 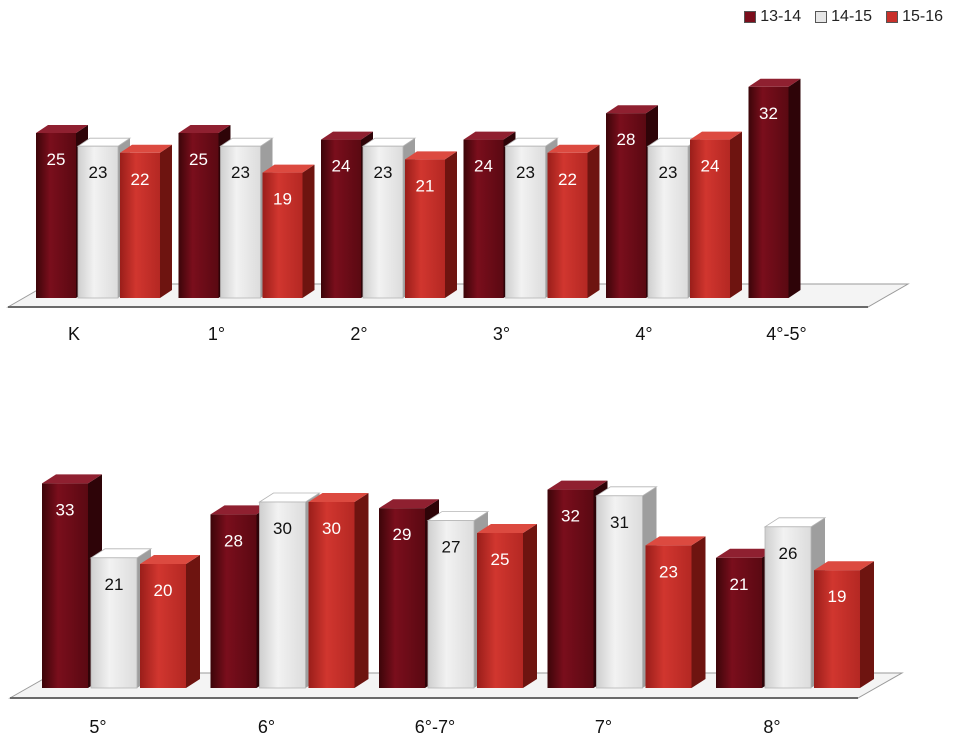 What do you see at coordinates (501, 334) in the screenshot?
I see `category-label: 3°` at bounding box center [501, 334].